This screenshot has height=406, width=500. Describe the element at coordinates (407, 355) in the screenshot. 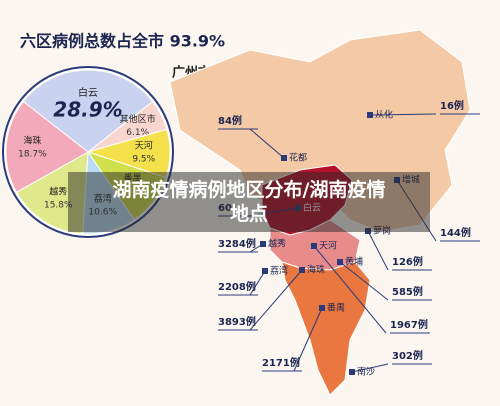

I see `case-count: 302例` at that location.